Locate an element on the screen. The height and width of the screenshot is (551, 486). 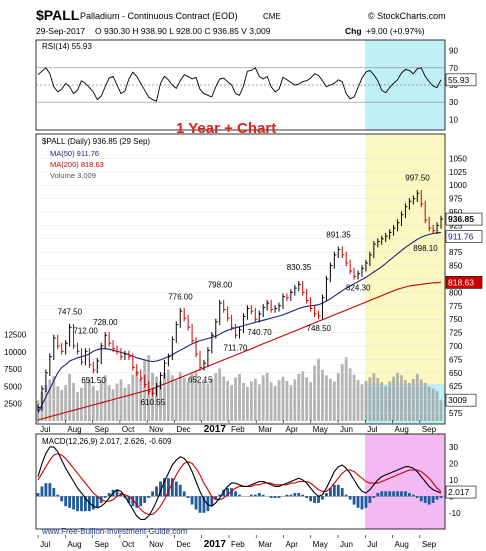
price-annotation: 747.50 is located at coordinates (70, 312).